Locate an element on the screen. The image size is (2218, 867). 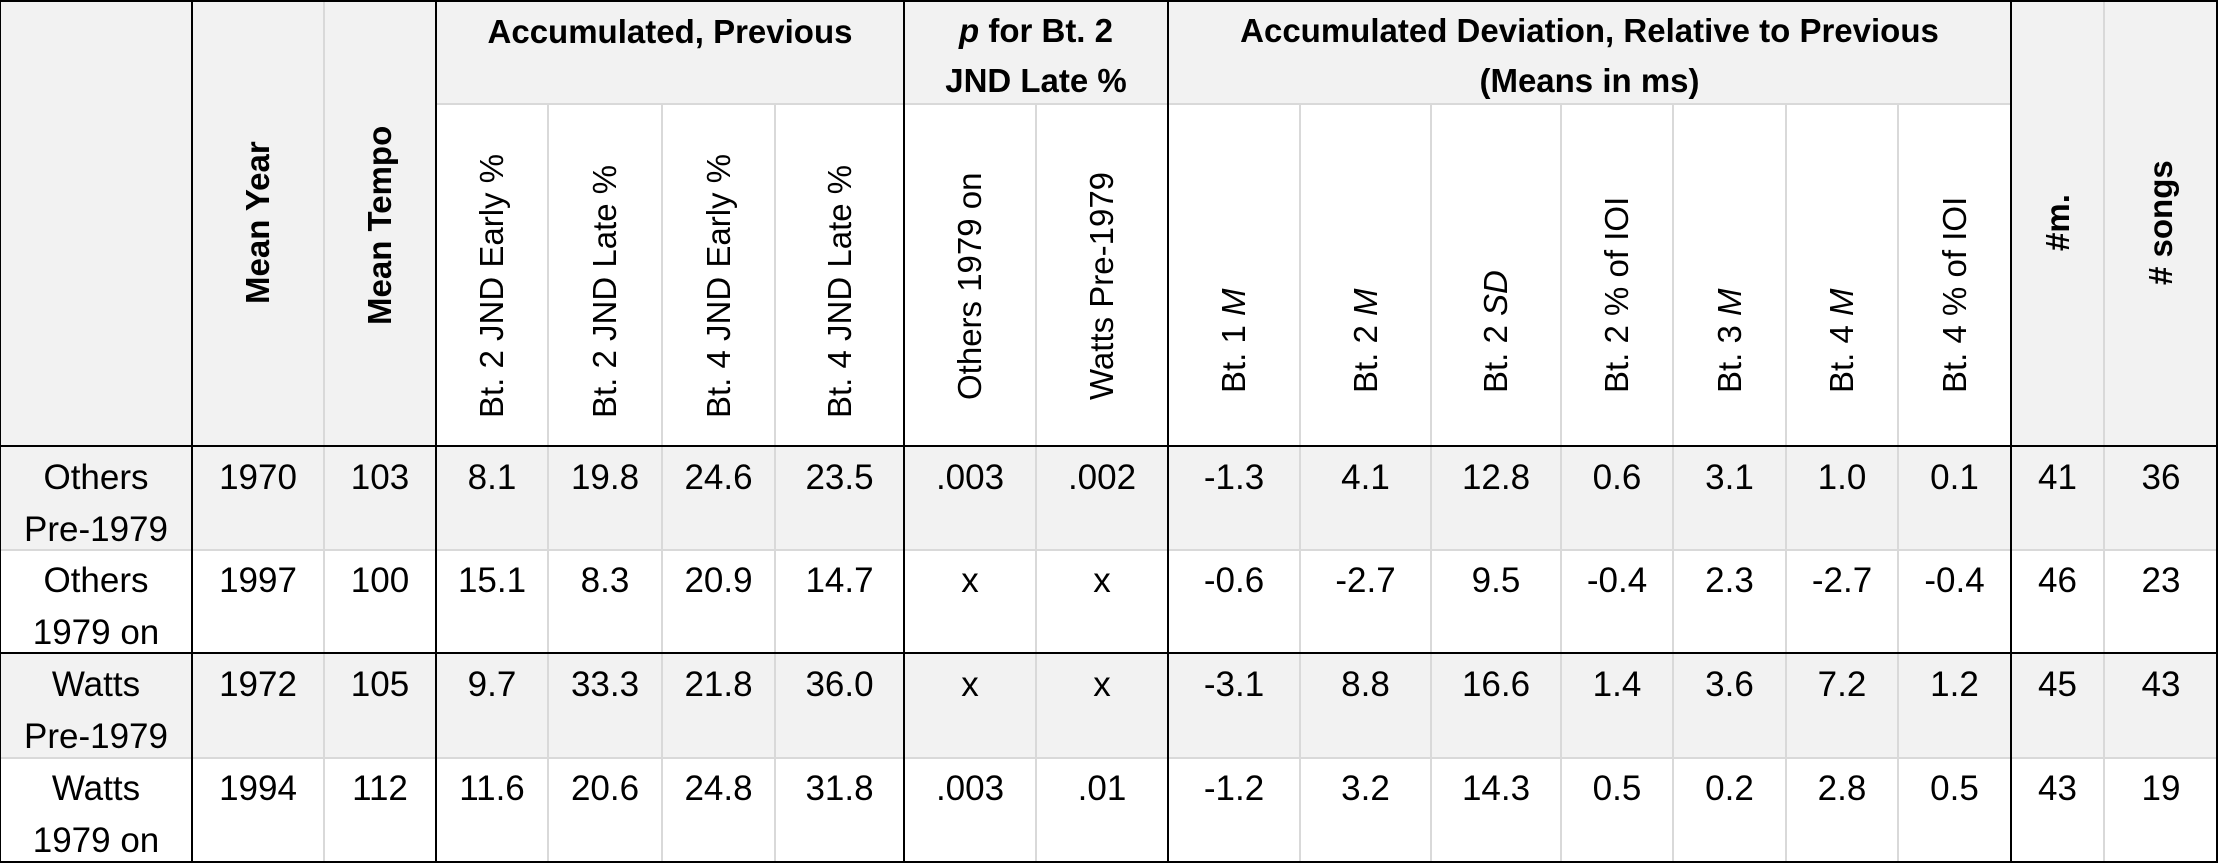
column-header-text: Bt. 3 is located at coordinates (1729, 354).